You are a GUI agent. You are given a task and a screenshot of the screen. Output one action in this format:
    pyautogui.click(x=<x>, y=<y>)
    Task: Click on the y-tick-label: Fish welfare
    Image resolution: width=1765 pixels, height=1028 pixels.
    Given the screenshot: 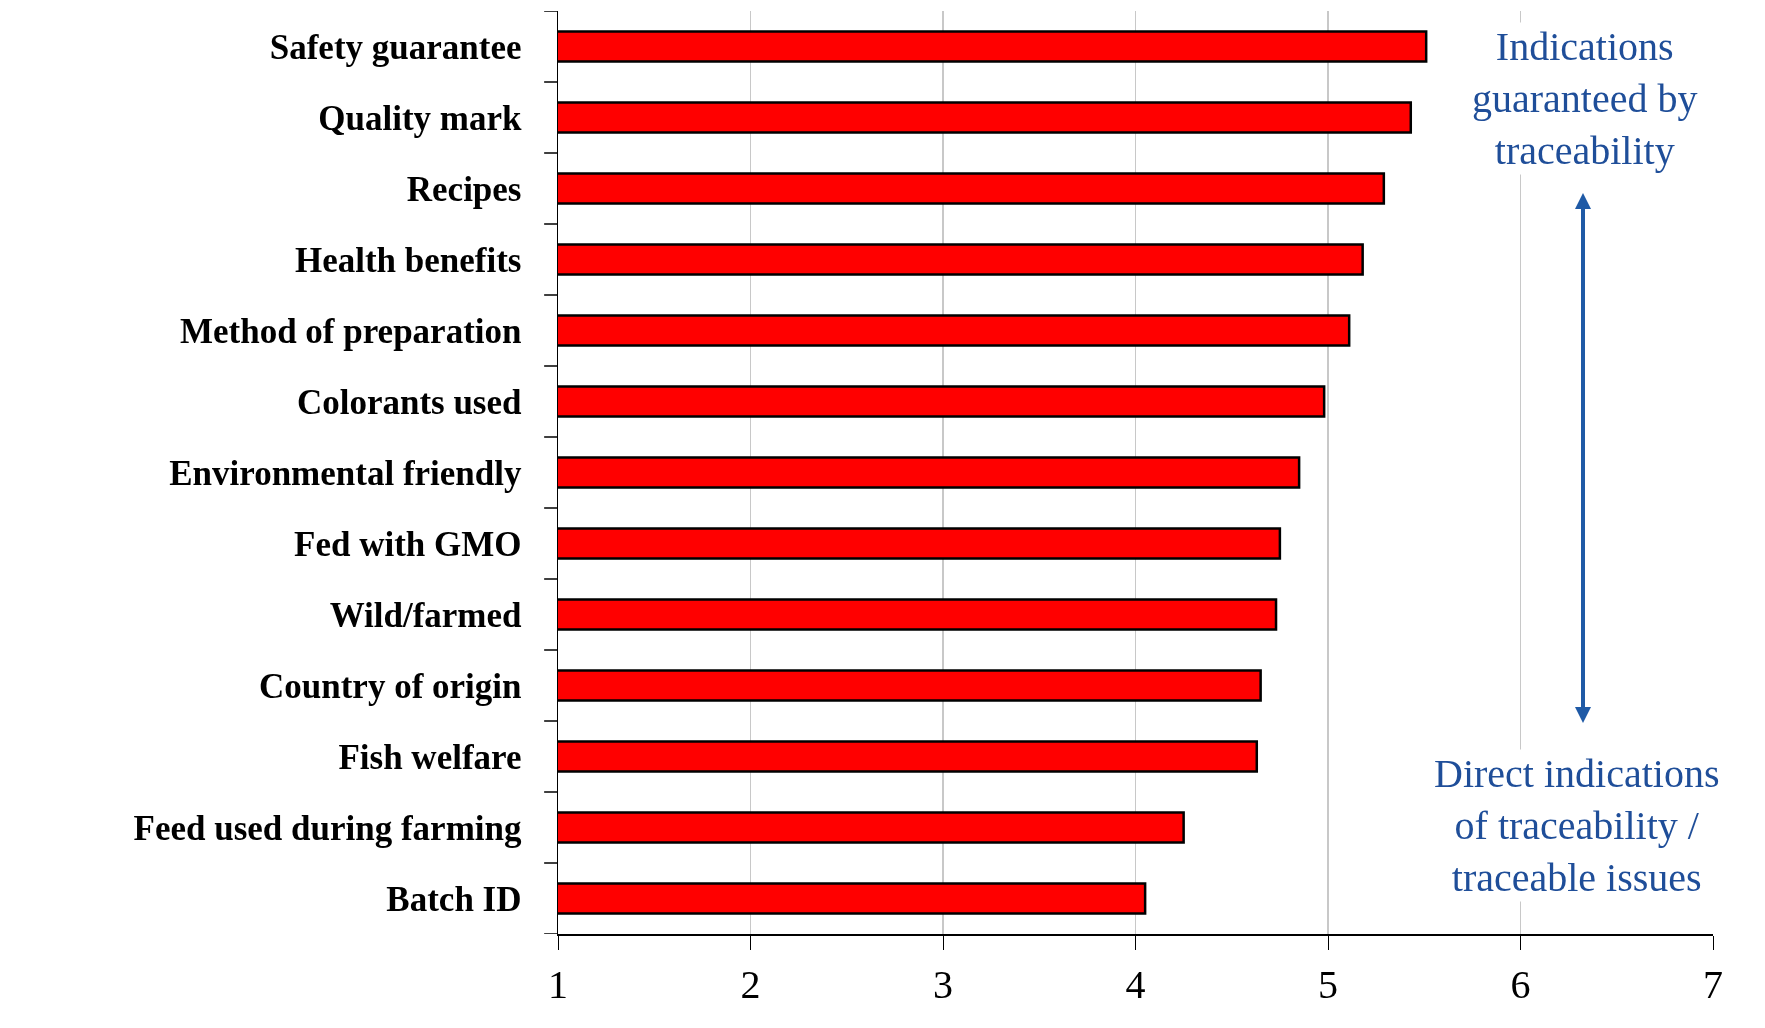 What is the action you would take?
    pyautogui.click(x=430, y=757)
    